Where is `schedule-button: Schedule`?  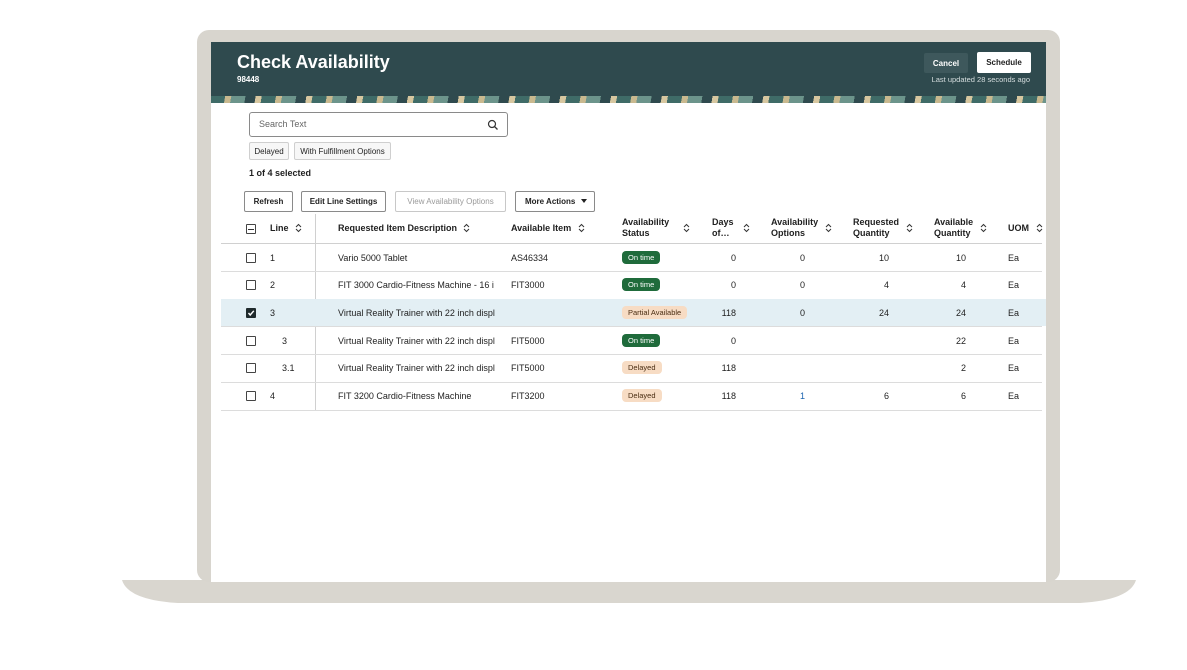 schedule-button: Schedule is located at coordinates (1004, 62).